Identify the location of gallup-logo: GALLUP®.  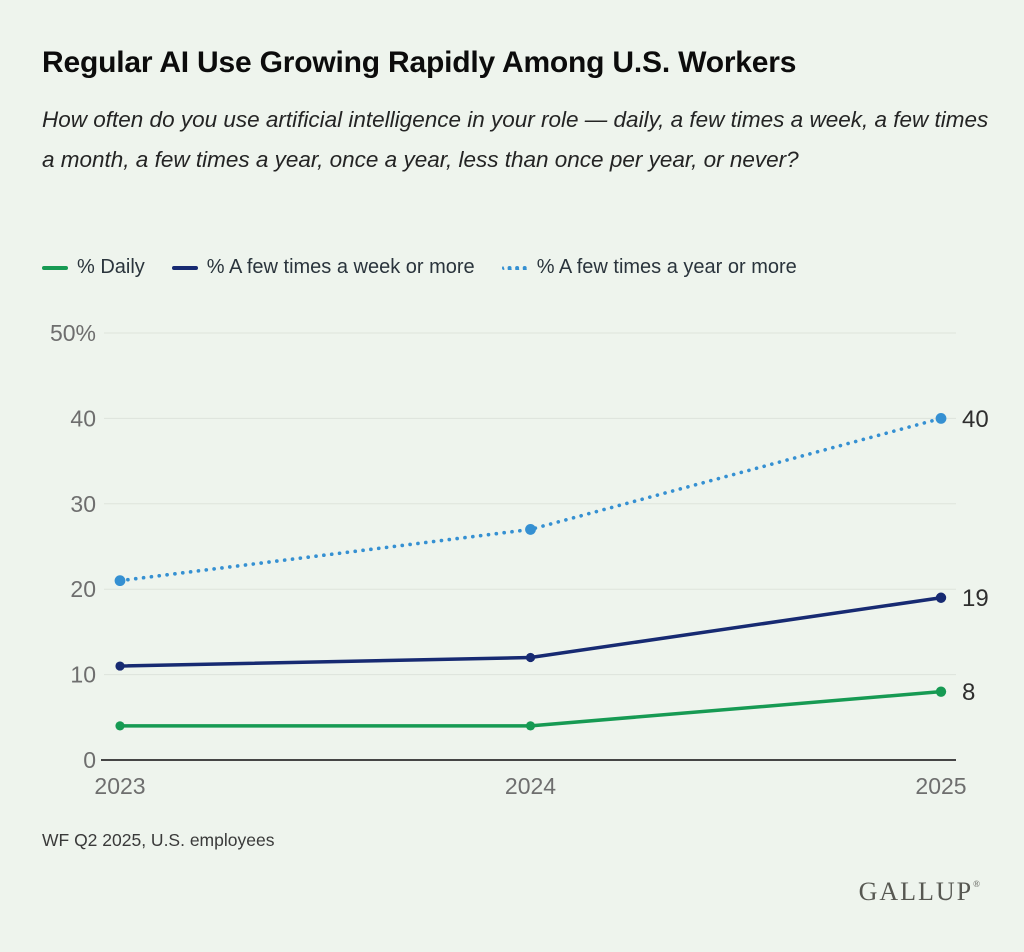
(919, 892).